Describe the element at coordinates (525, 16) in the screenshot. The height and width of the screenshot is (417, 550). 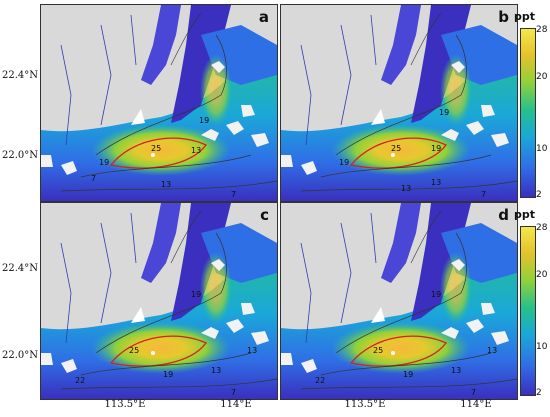
I see `colorbar-unit-top: ppt` at that location.